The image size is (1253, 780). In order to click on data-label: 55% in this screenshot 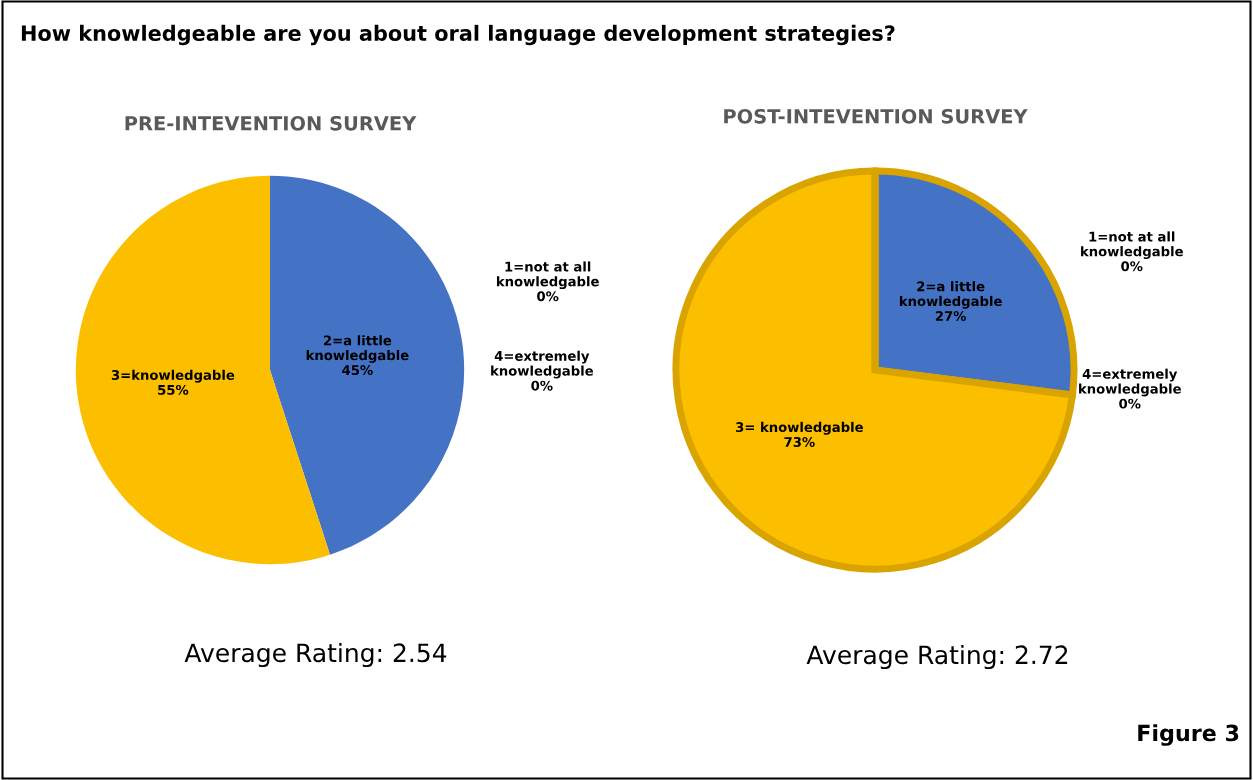, I will do `click(173, 389)`.